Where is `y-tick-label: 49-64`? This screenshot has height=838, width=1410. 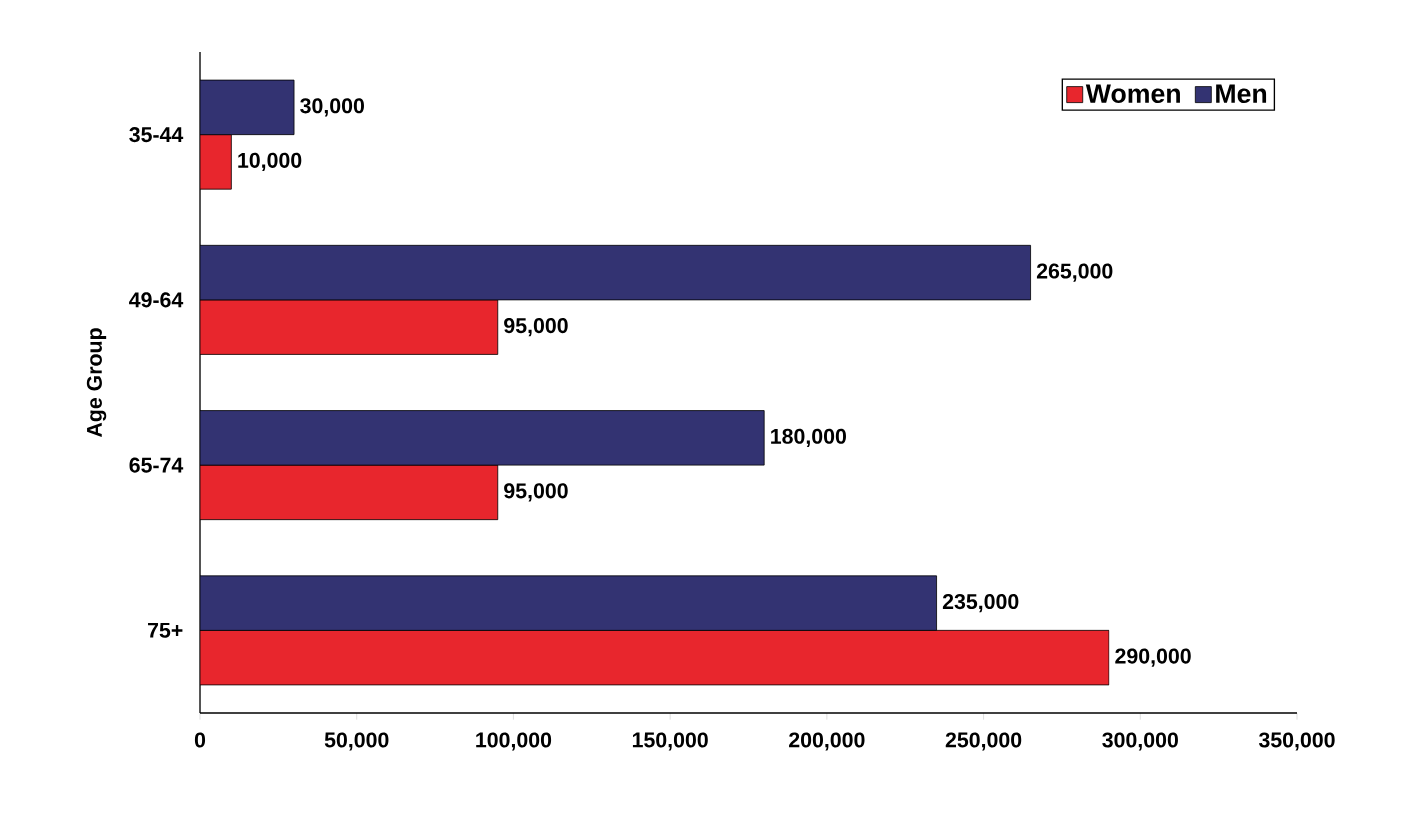 y-tick-label: 49-64 is located at coordinates (156, 300).